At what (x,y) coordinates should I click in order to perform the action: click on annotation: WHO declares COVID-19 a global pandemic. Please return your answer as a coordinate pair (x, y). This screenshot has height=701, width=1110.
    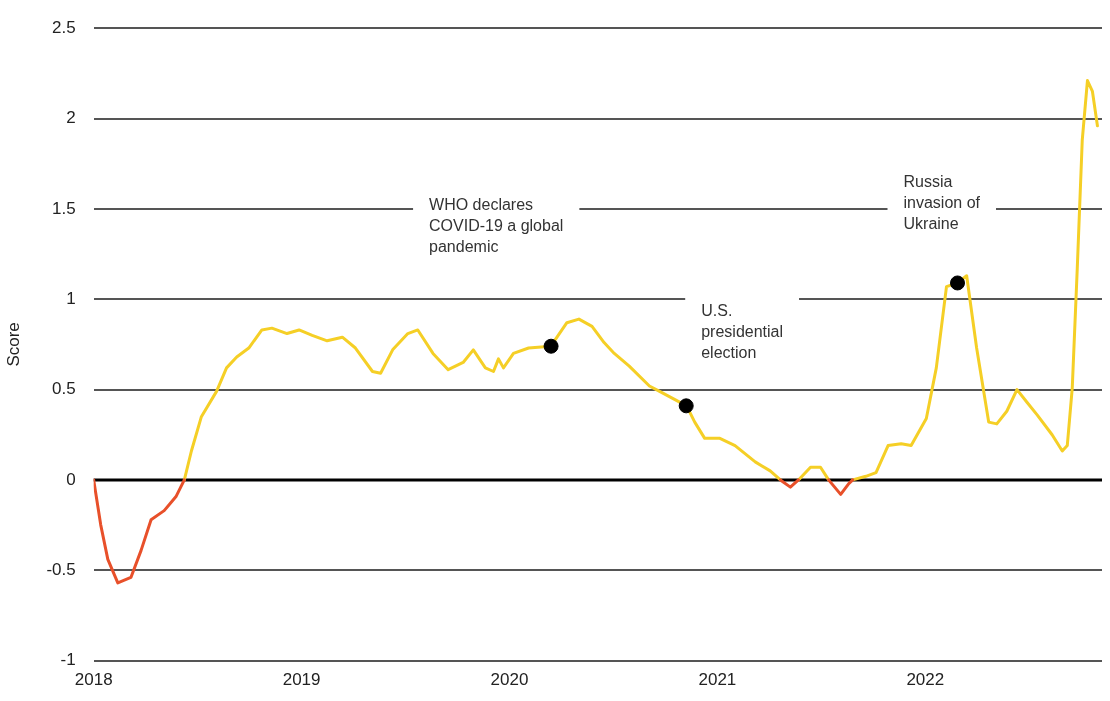
    Looking at the image, I should click on (496, 225).